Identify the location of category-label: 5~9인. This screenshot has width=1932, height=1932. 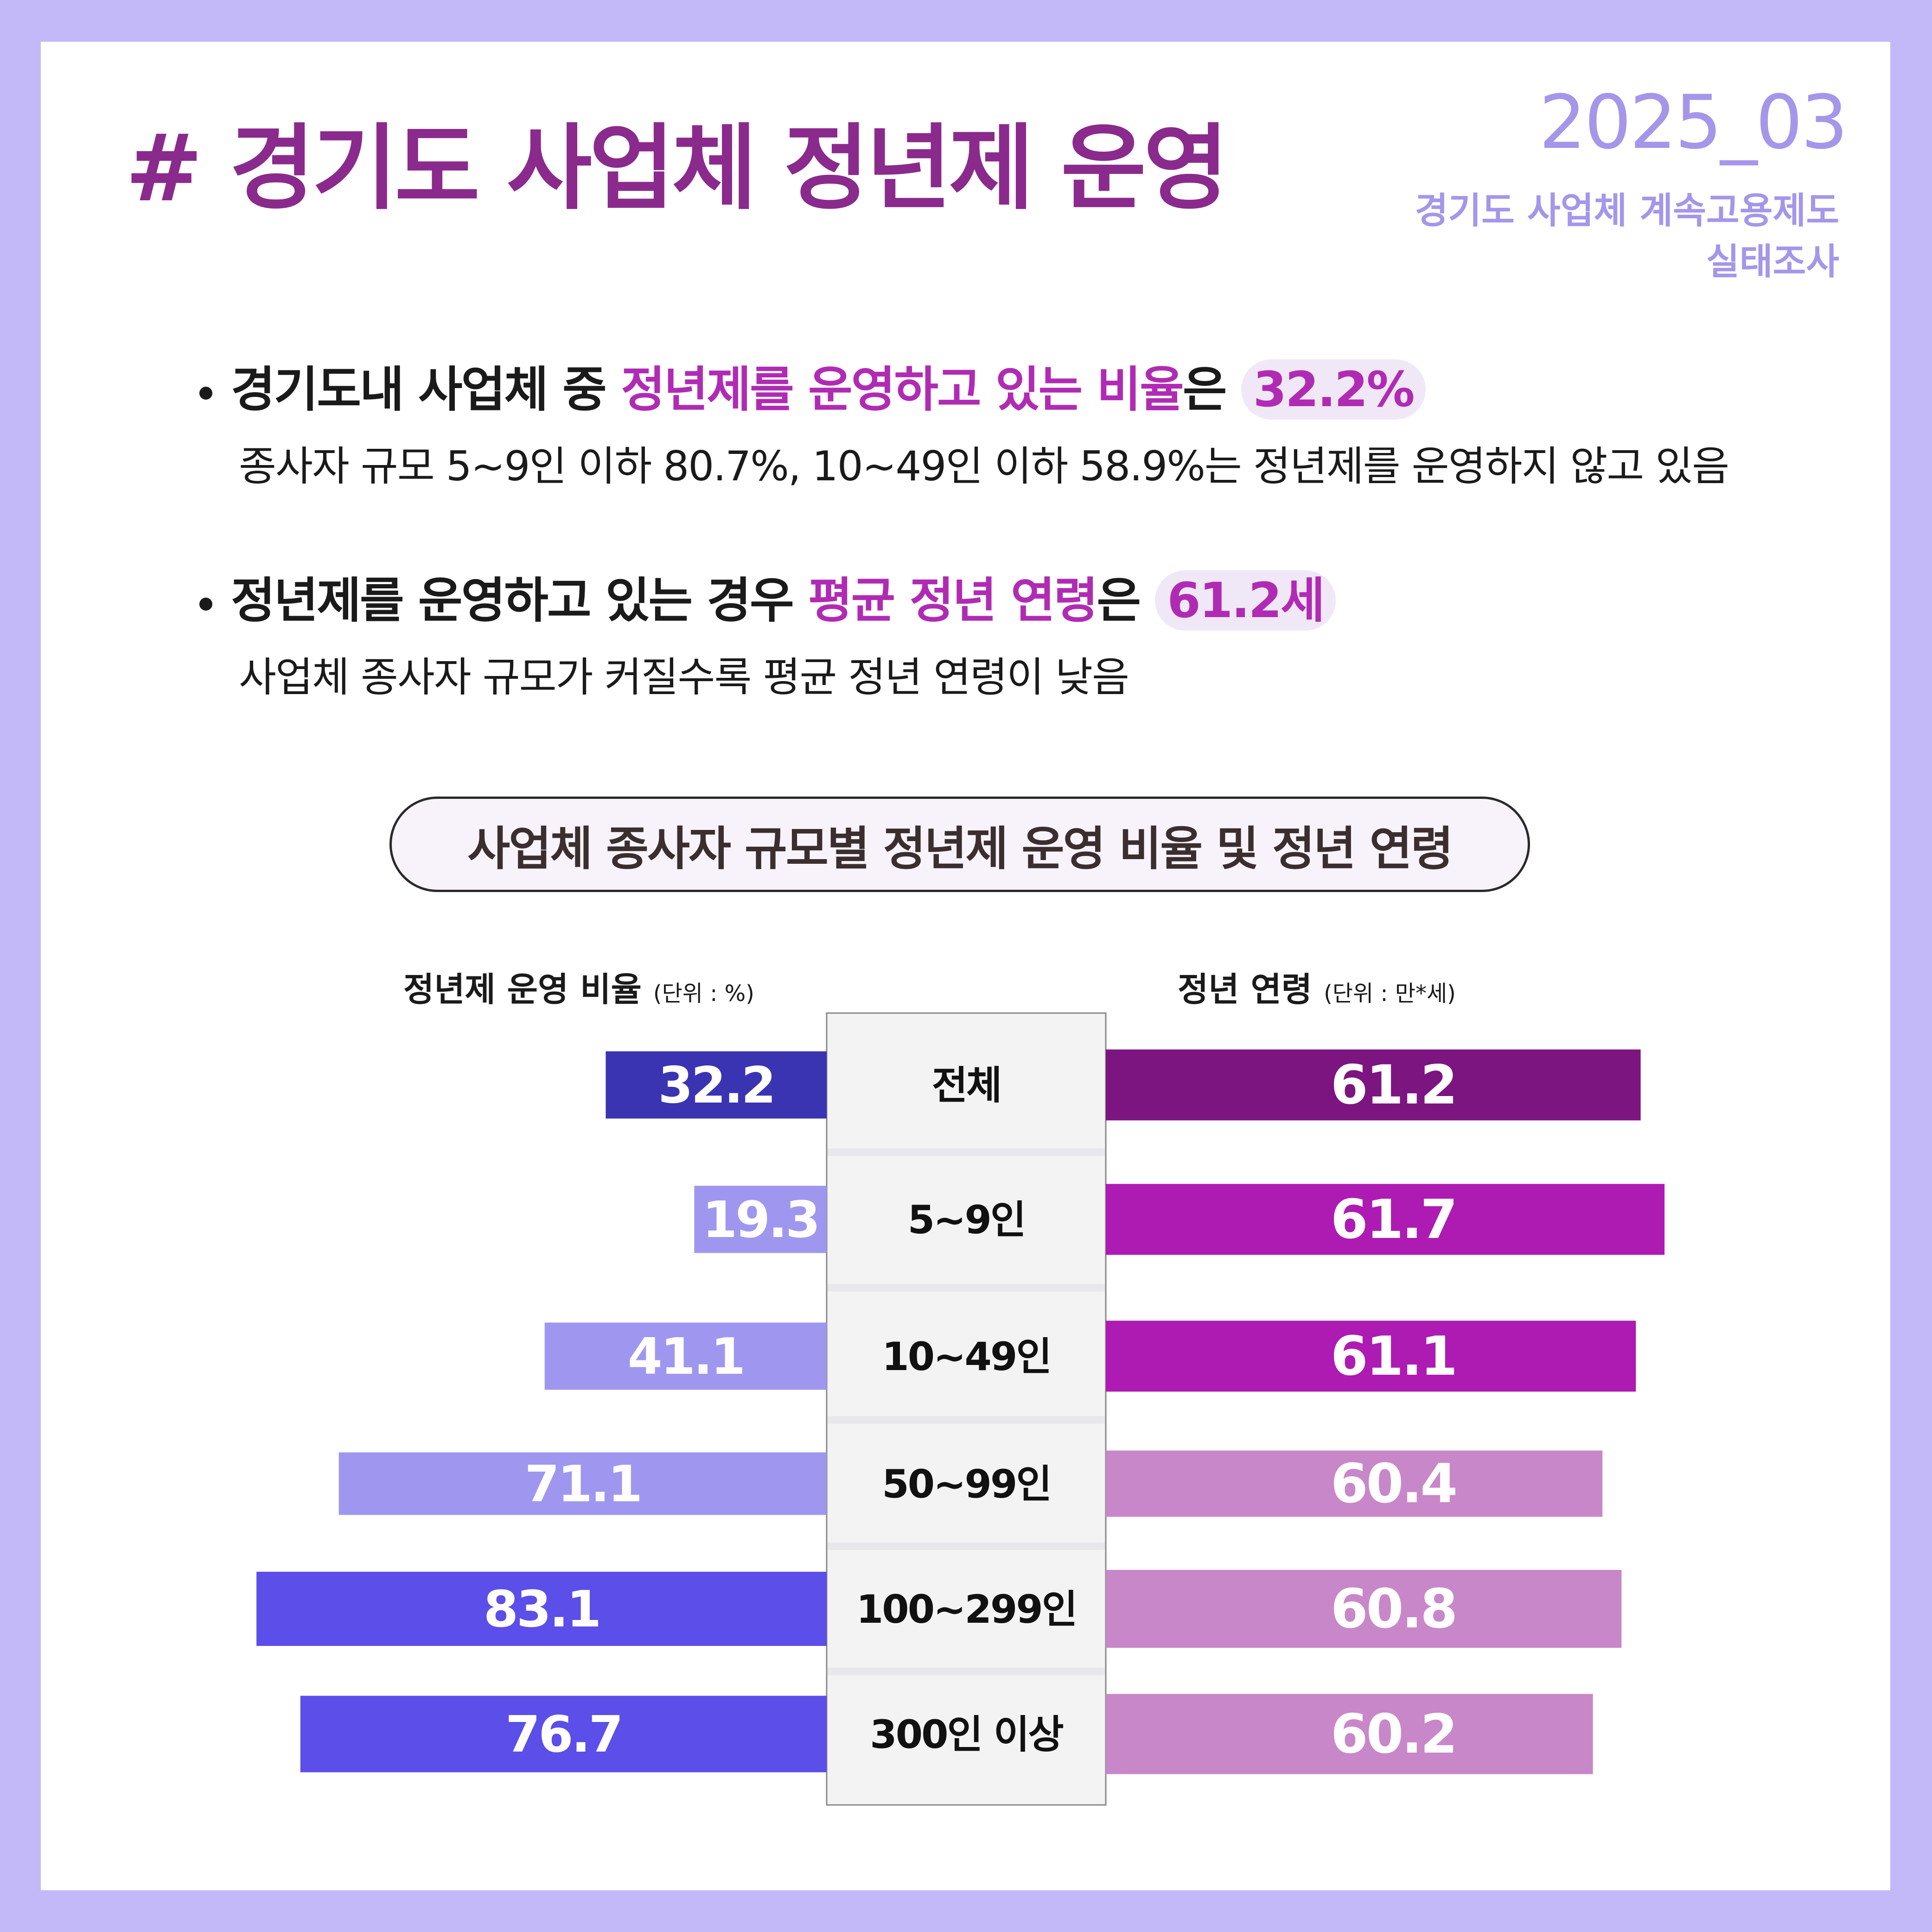
(966, 1220).